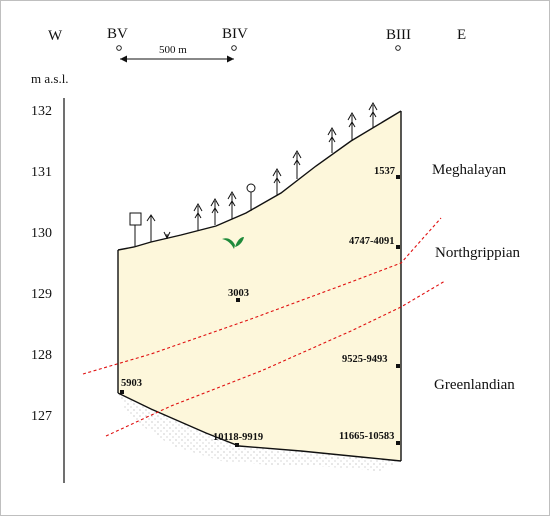  I want to click on age-11665-10583: 11665-10583, so click(366, 436).